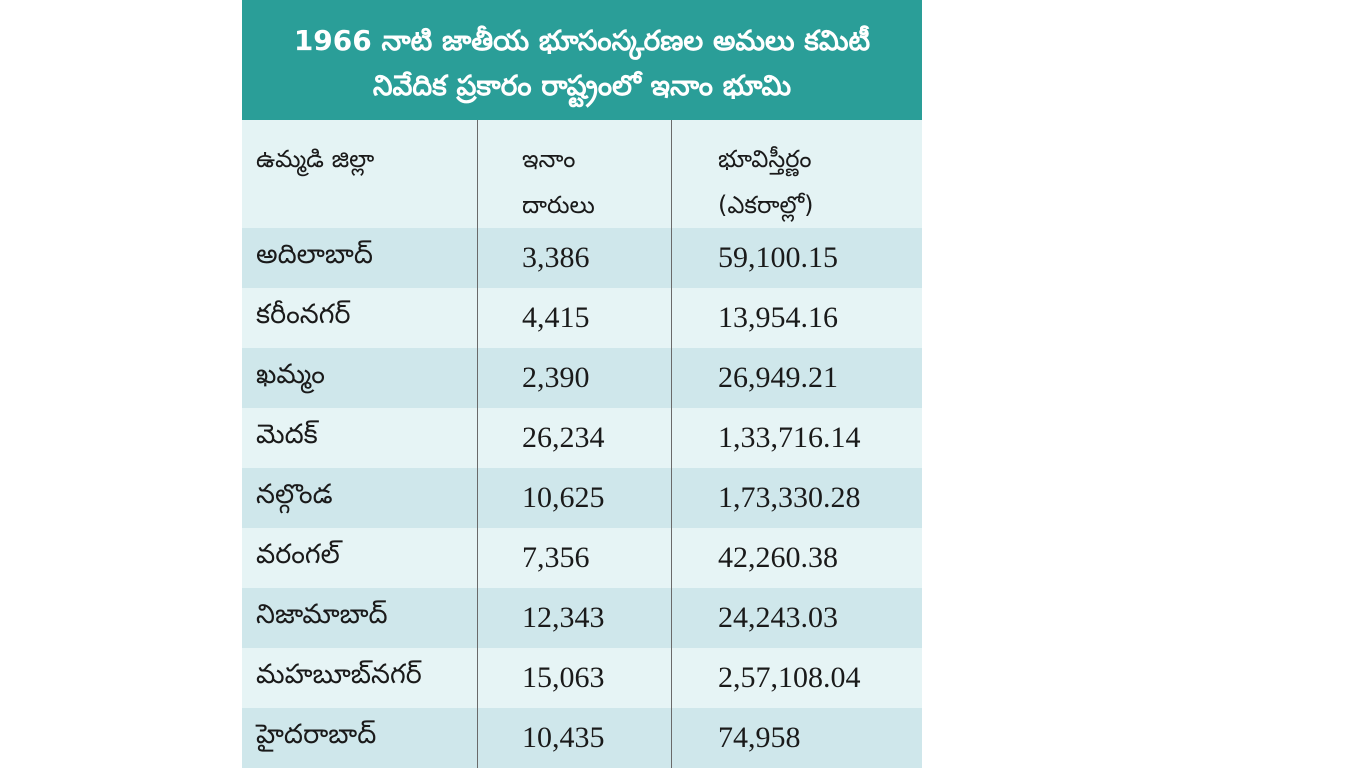 This screenshot has height=768, width=1366. Describe the element at coordinates (314, 254) in the screenshot. I see `cell-text: అదిలాబాద్` at that location.